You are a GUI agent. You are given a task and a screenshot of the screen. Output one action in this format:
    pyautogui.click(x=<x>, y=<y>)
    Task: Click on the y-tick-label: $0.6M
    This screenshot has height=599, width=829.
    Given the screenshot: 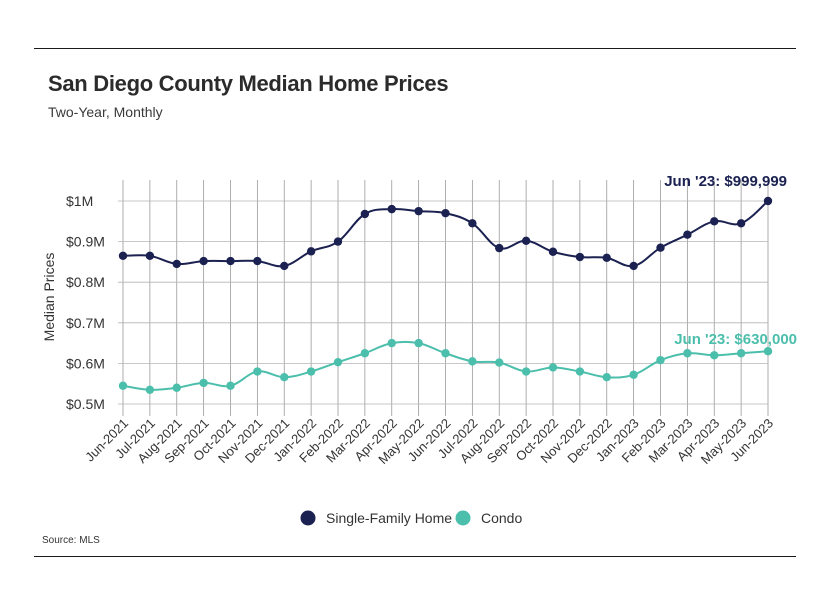 What is the action you would take?
    pyautogui.click(x=85, y=363)
    